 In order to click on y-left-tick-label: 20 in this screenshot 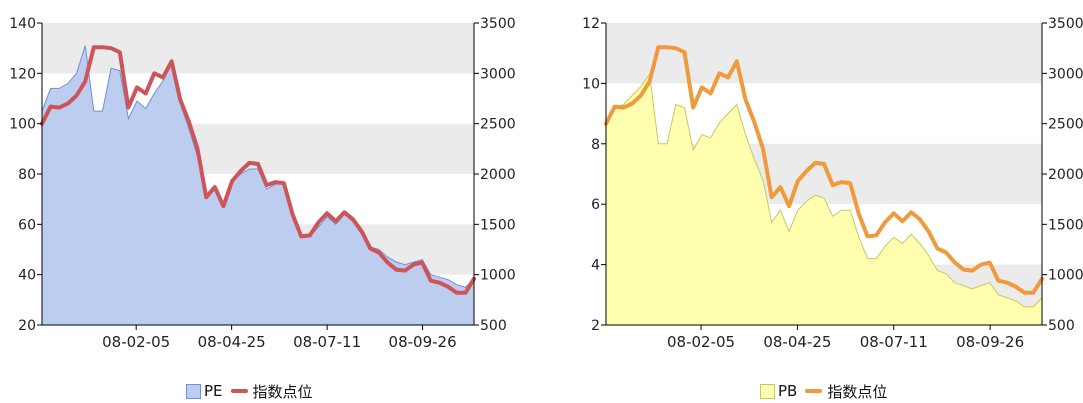, I will do `click(27, 326)`.